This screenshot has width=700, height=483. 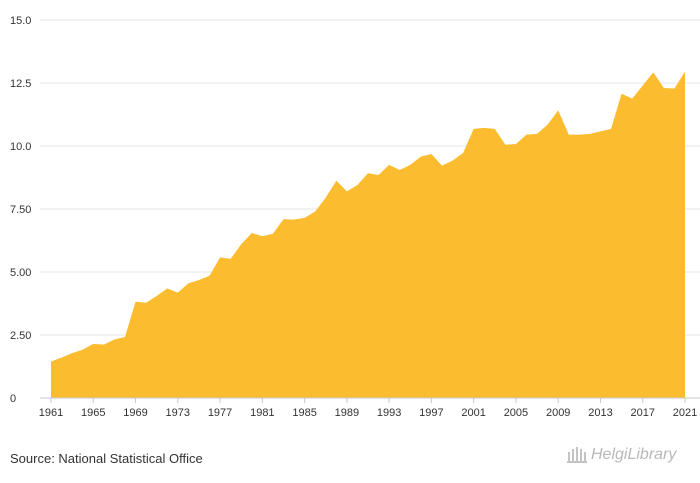 What do you see at coordinates (347, 413) in the screenshot?
I see `x-tick-label: 1989` at bounding box center [347, 413].